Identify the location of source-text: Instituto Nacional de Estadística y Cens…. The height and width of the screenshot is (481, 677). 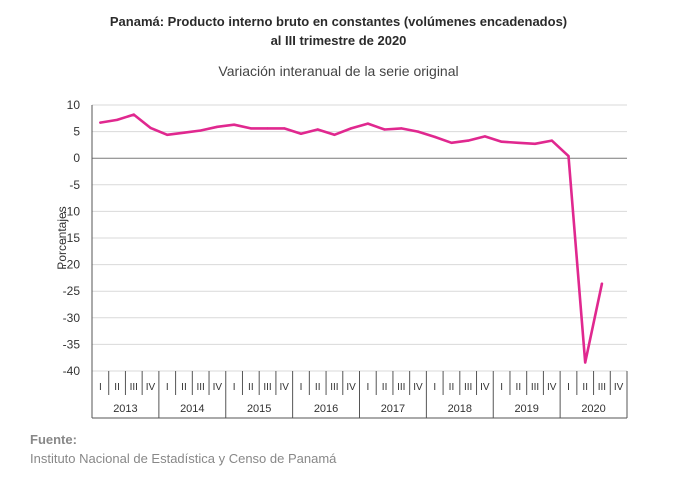
(183, 458).